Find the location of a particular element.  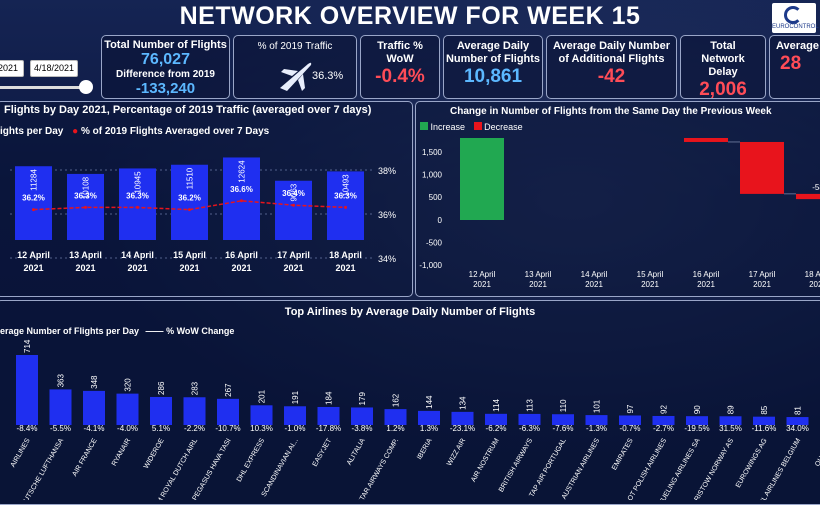

net-delay-label: Total Network Delay is located at coordinates (723, 59).